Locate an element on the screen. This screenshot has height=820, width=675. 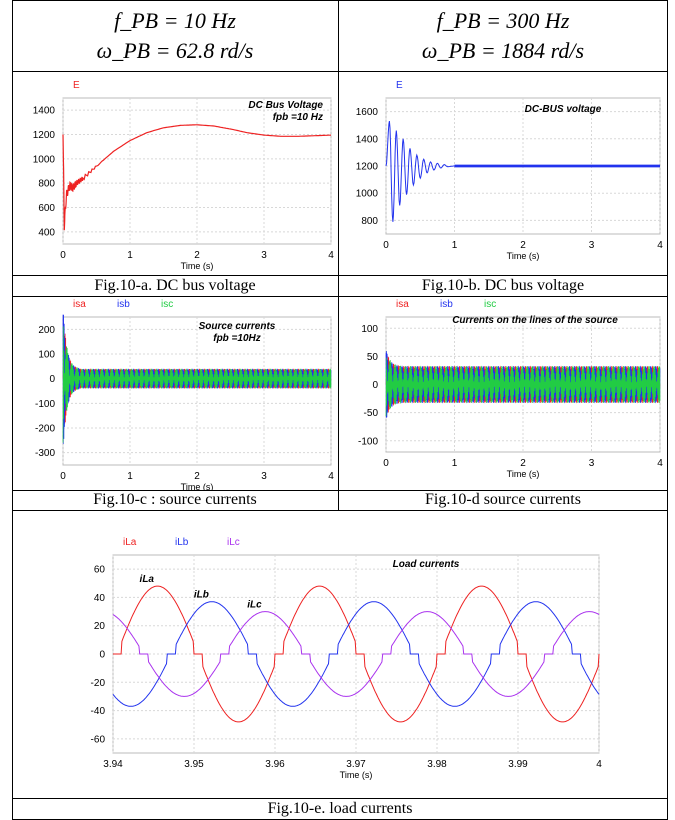
y-tick-label: 600 is located at coordinates (46, 208).